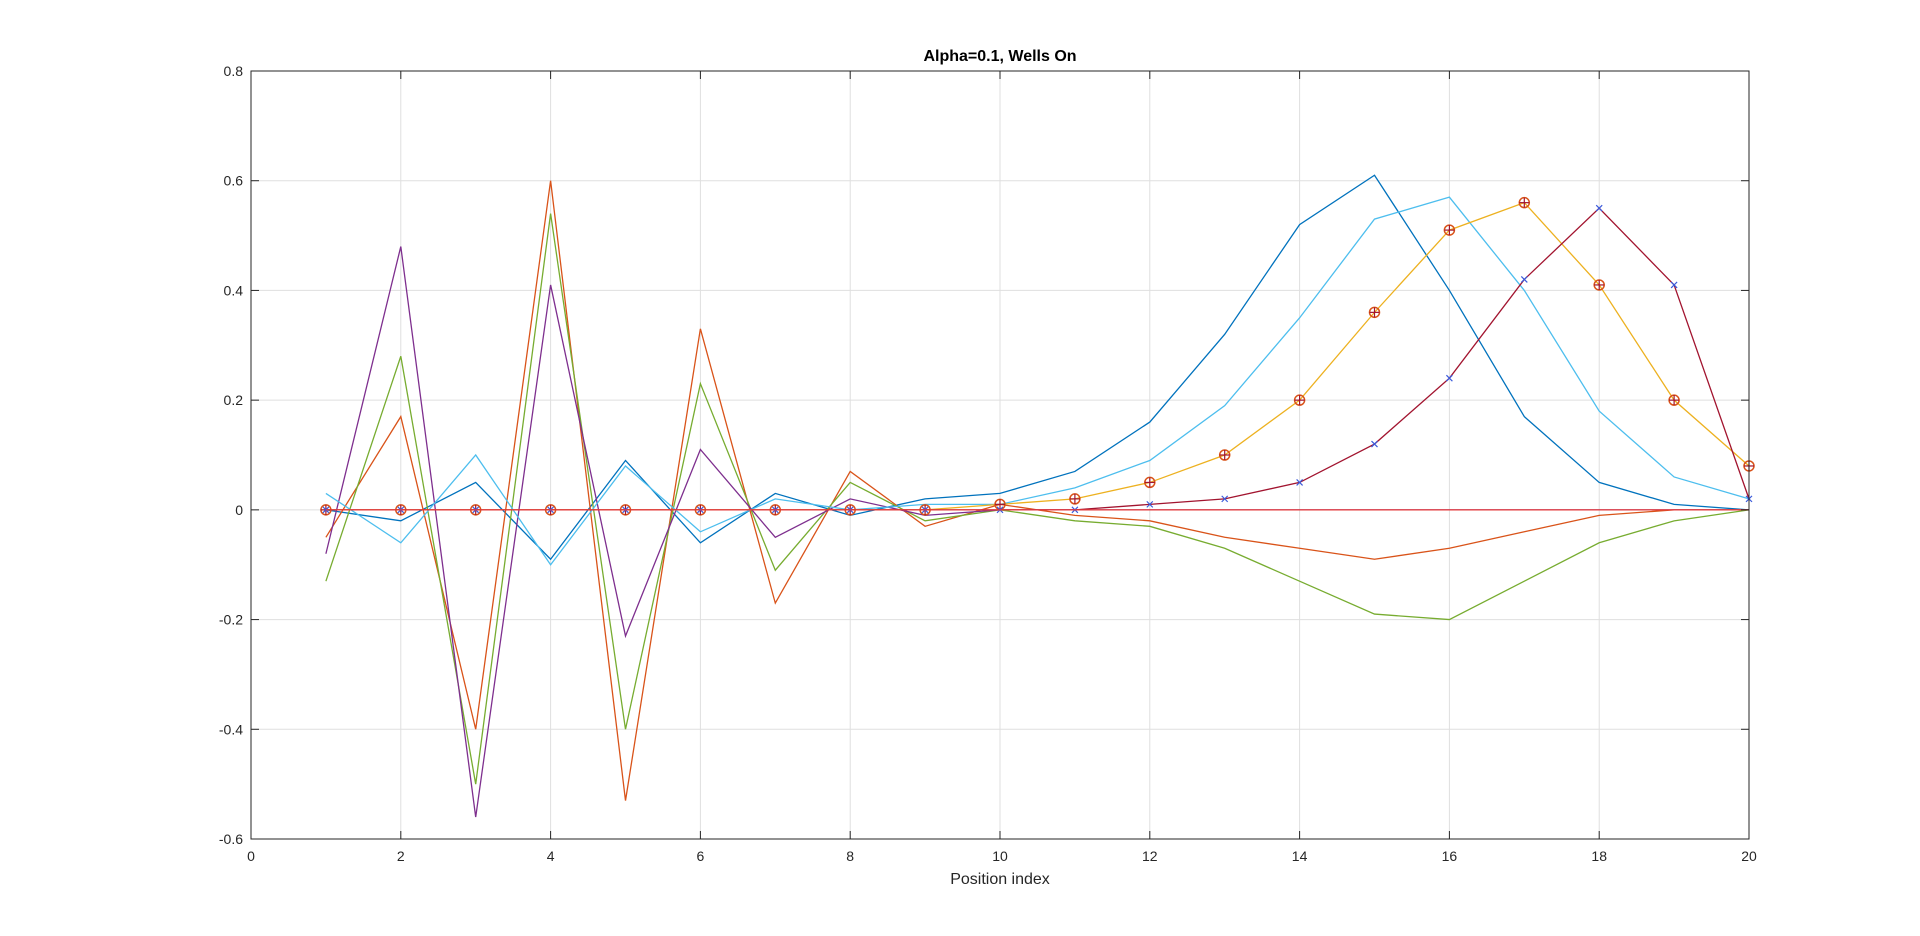  Describe the element at coordinates (701, 856) in the screenshot. I see `x-tick-label: 6` at that location.